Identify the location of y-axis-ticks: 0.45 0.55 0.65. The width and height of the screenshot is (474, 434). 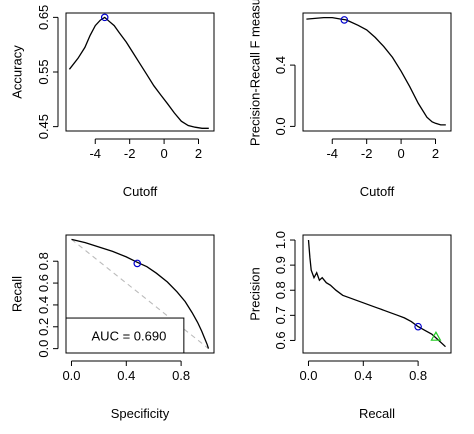
(47, 72).